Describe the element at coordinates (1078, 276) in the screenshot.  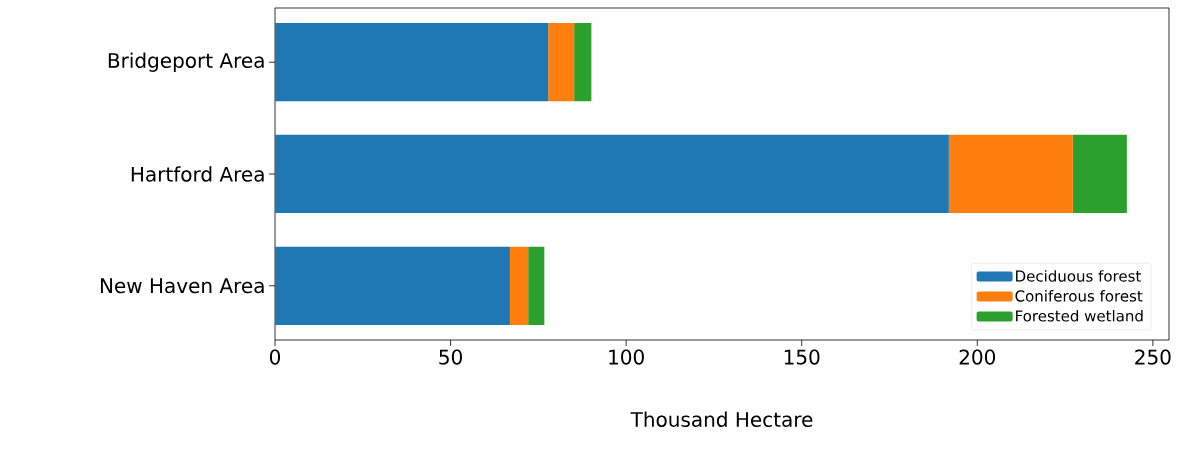
I see `legend-label: Deciduous forest` at that location.